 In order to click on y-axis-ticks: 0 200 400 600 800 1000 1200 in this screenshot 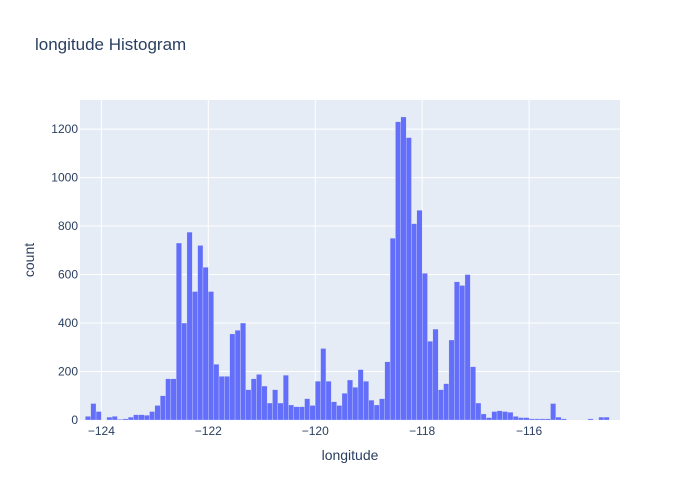, I will do `click(64, 274)`.